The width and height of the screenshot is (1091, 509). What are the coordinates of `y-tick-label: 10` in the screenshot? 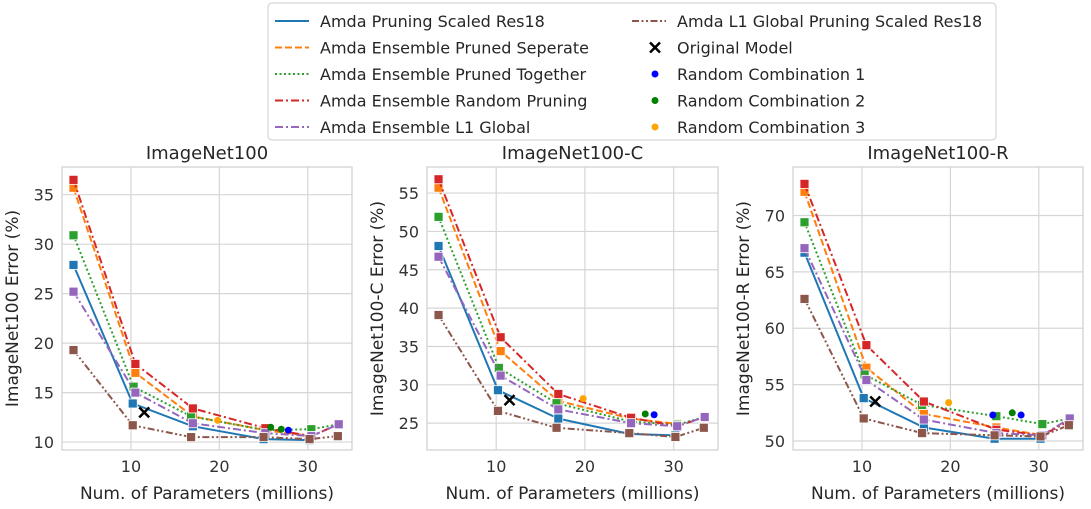 It's located at (44, 442).